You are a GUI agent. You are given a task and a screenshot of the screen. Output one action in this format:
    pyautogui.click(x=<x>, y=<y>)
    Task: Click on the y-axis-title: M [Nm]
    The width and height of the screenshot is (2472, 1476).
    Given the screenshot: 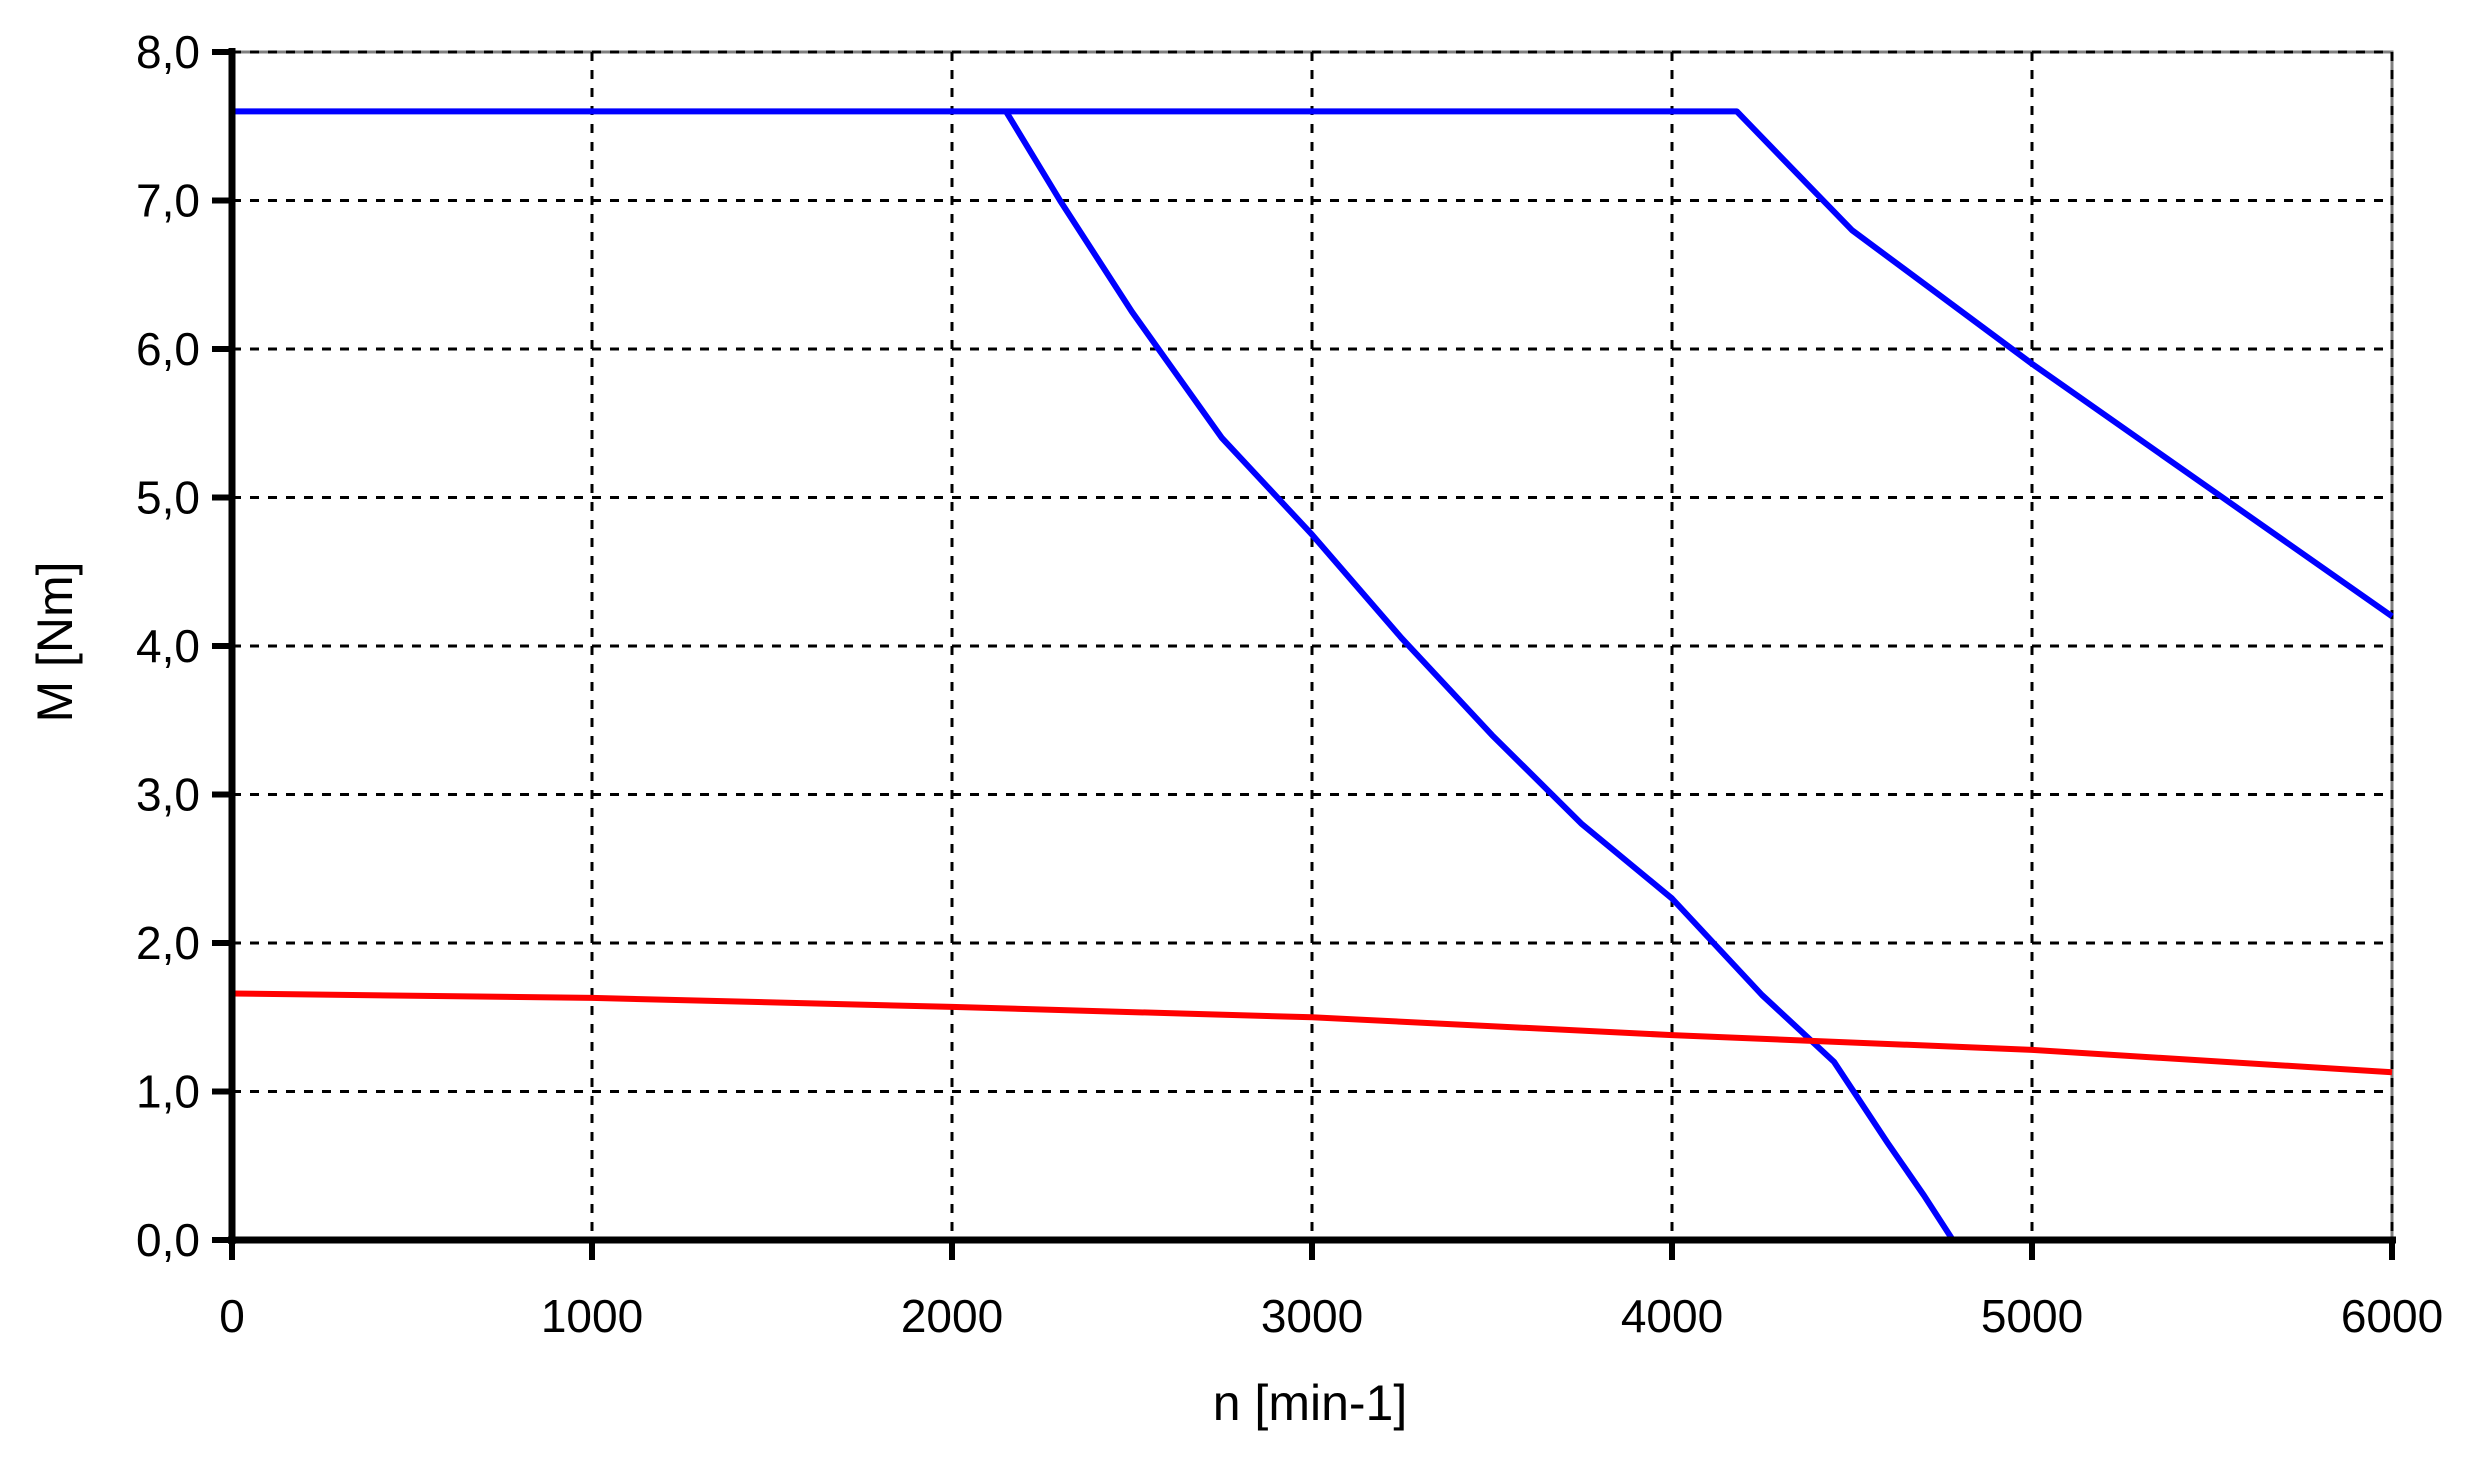 What is the action you would take?
    pyautogui.click(x=55, y=641)
    